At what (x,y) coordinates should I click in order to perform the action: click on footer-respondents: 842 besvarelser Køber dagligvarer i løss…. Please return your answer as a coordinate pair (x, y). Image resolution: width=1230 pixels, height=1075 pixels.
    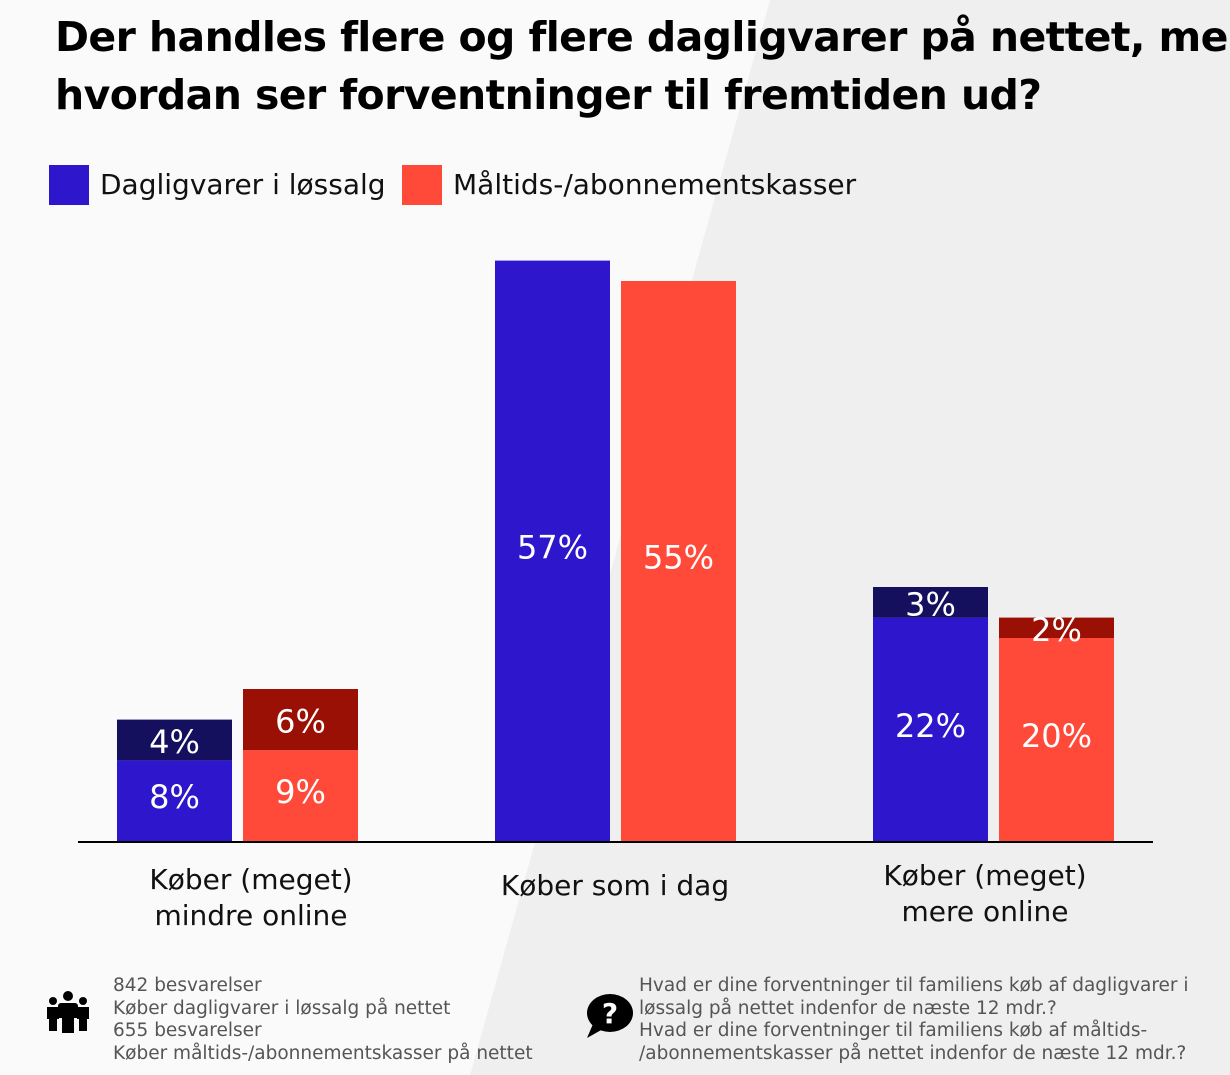
    Looking at the image, I should click on (323, 1020).